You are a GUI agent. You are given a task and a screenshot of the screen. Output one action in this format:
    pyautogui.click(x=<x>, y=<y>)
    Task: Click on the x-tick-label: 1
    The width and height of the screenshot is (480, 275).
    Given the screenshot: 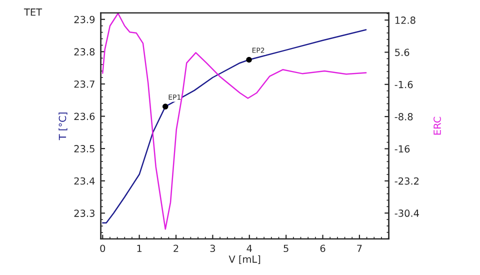 What is the action you would take?
    pyautogui.click(x=139, y=248)
    